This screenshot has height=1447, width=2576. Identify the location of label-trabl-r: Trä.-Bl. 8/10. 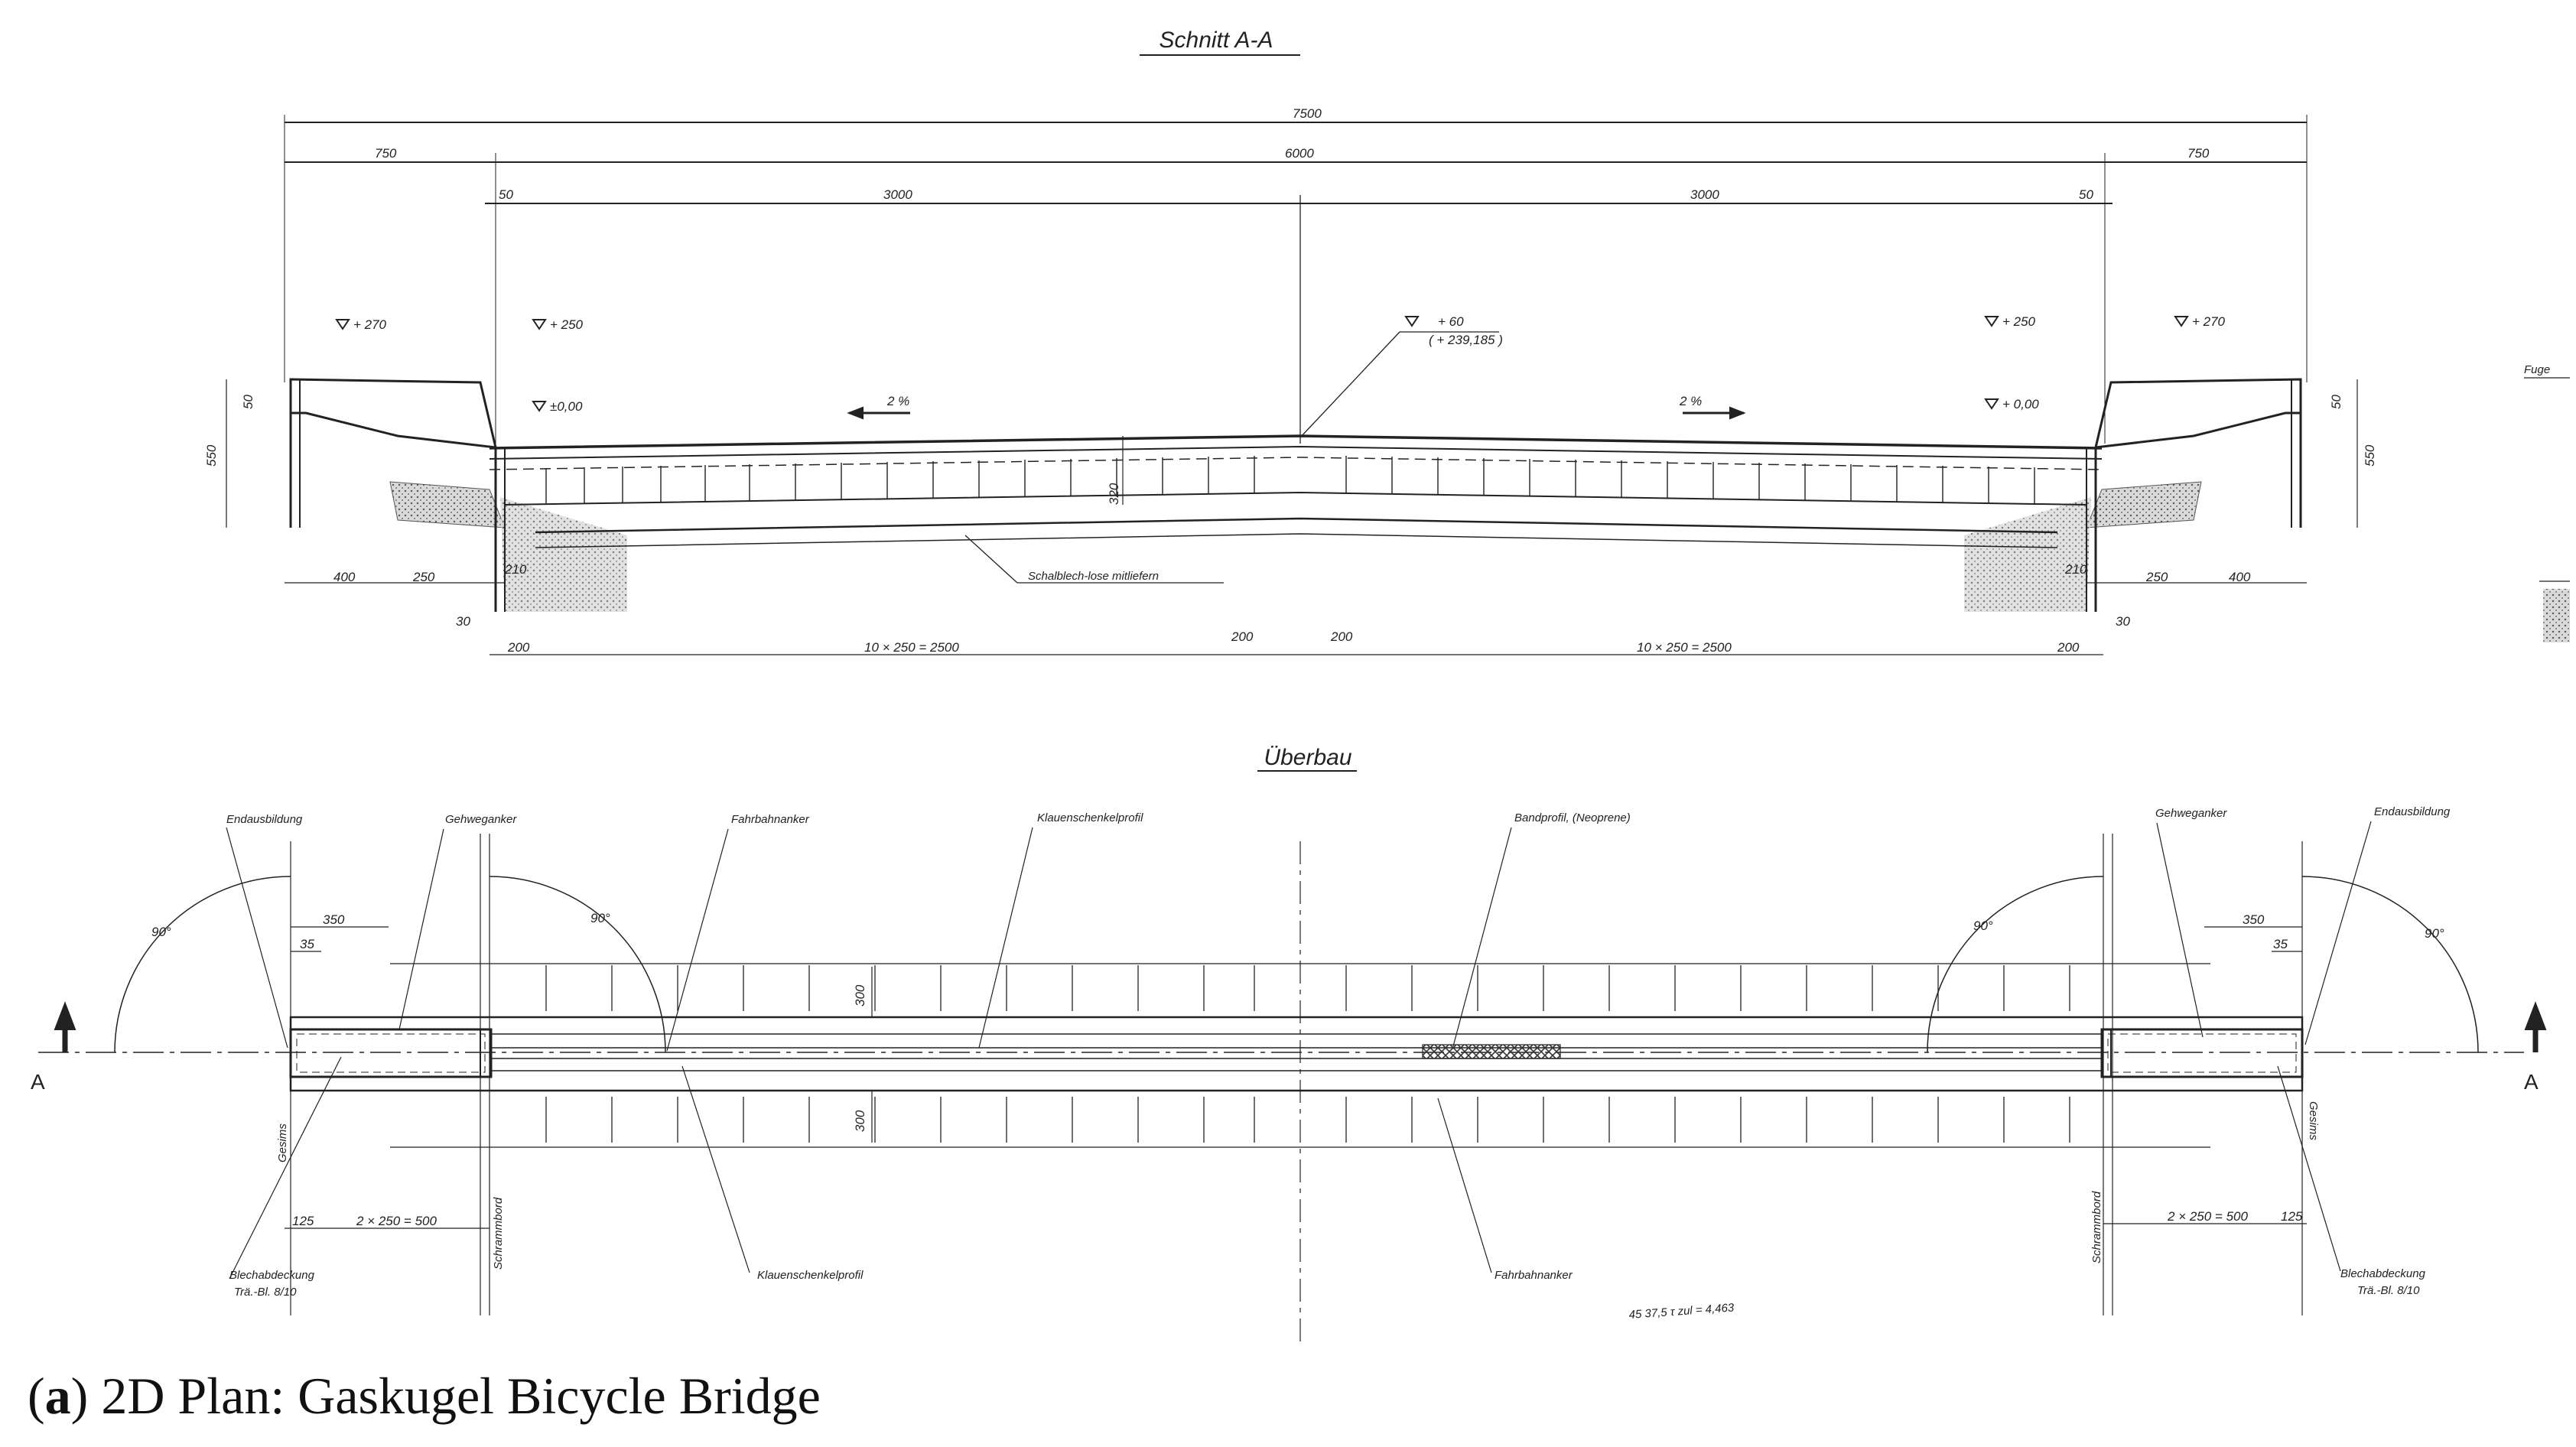
(2388, 1290).